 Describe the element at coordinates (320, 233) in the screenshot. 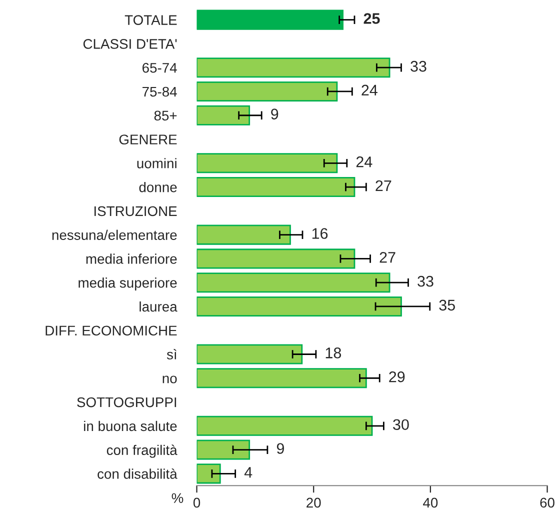

I see `data-label: 16` at that location.